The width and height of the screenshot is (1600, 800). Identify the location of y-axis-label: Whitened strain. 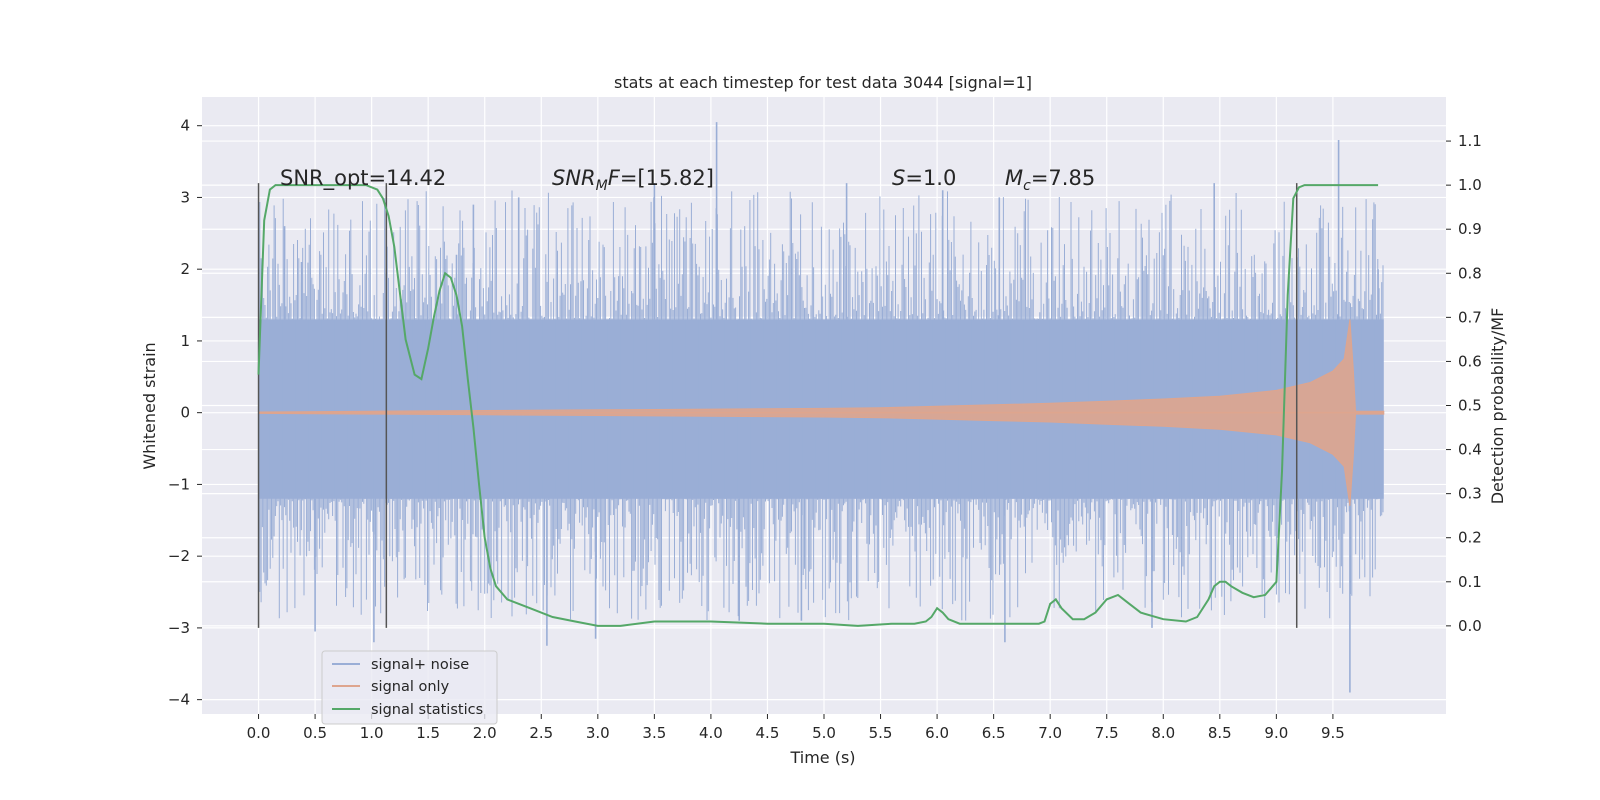
(149, 405).